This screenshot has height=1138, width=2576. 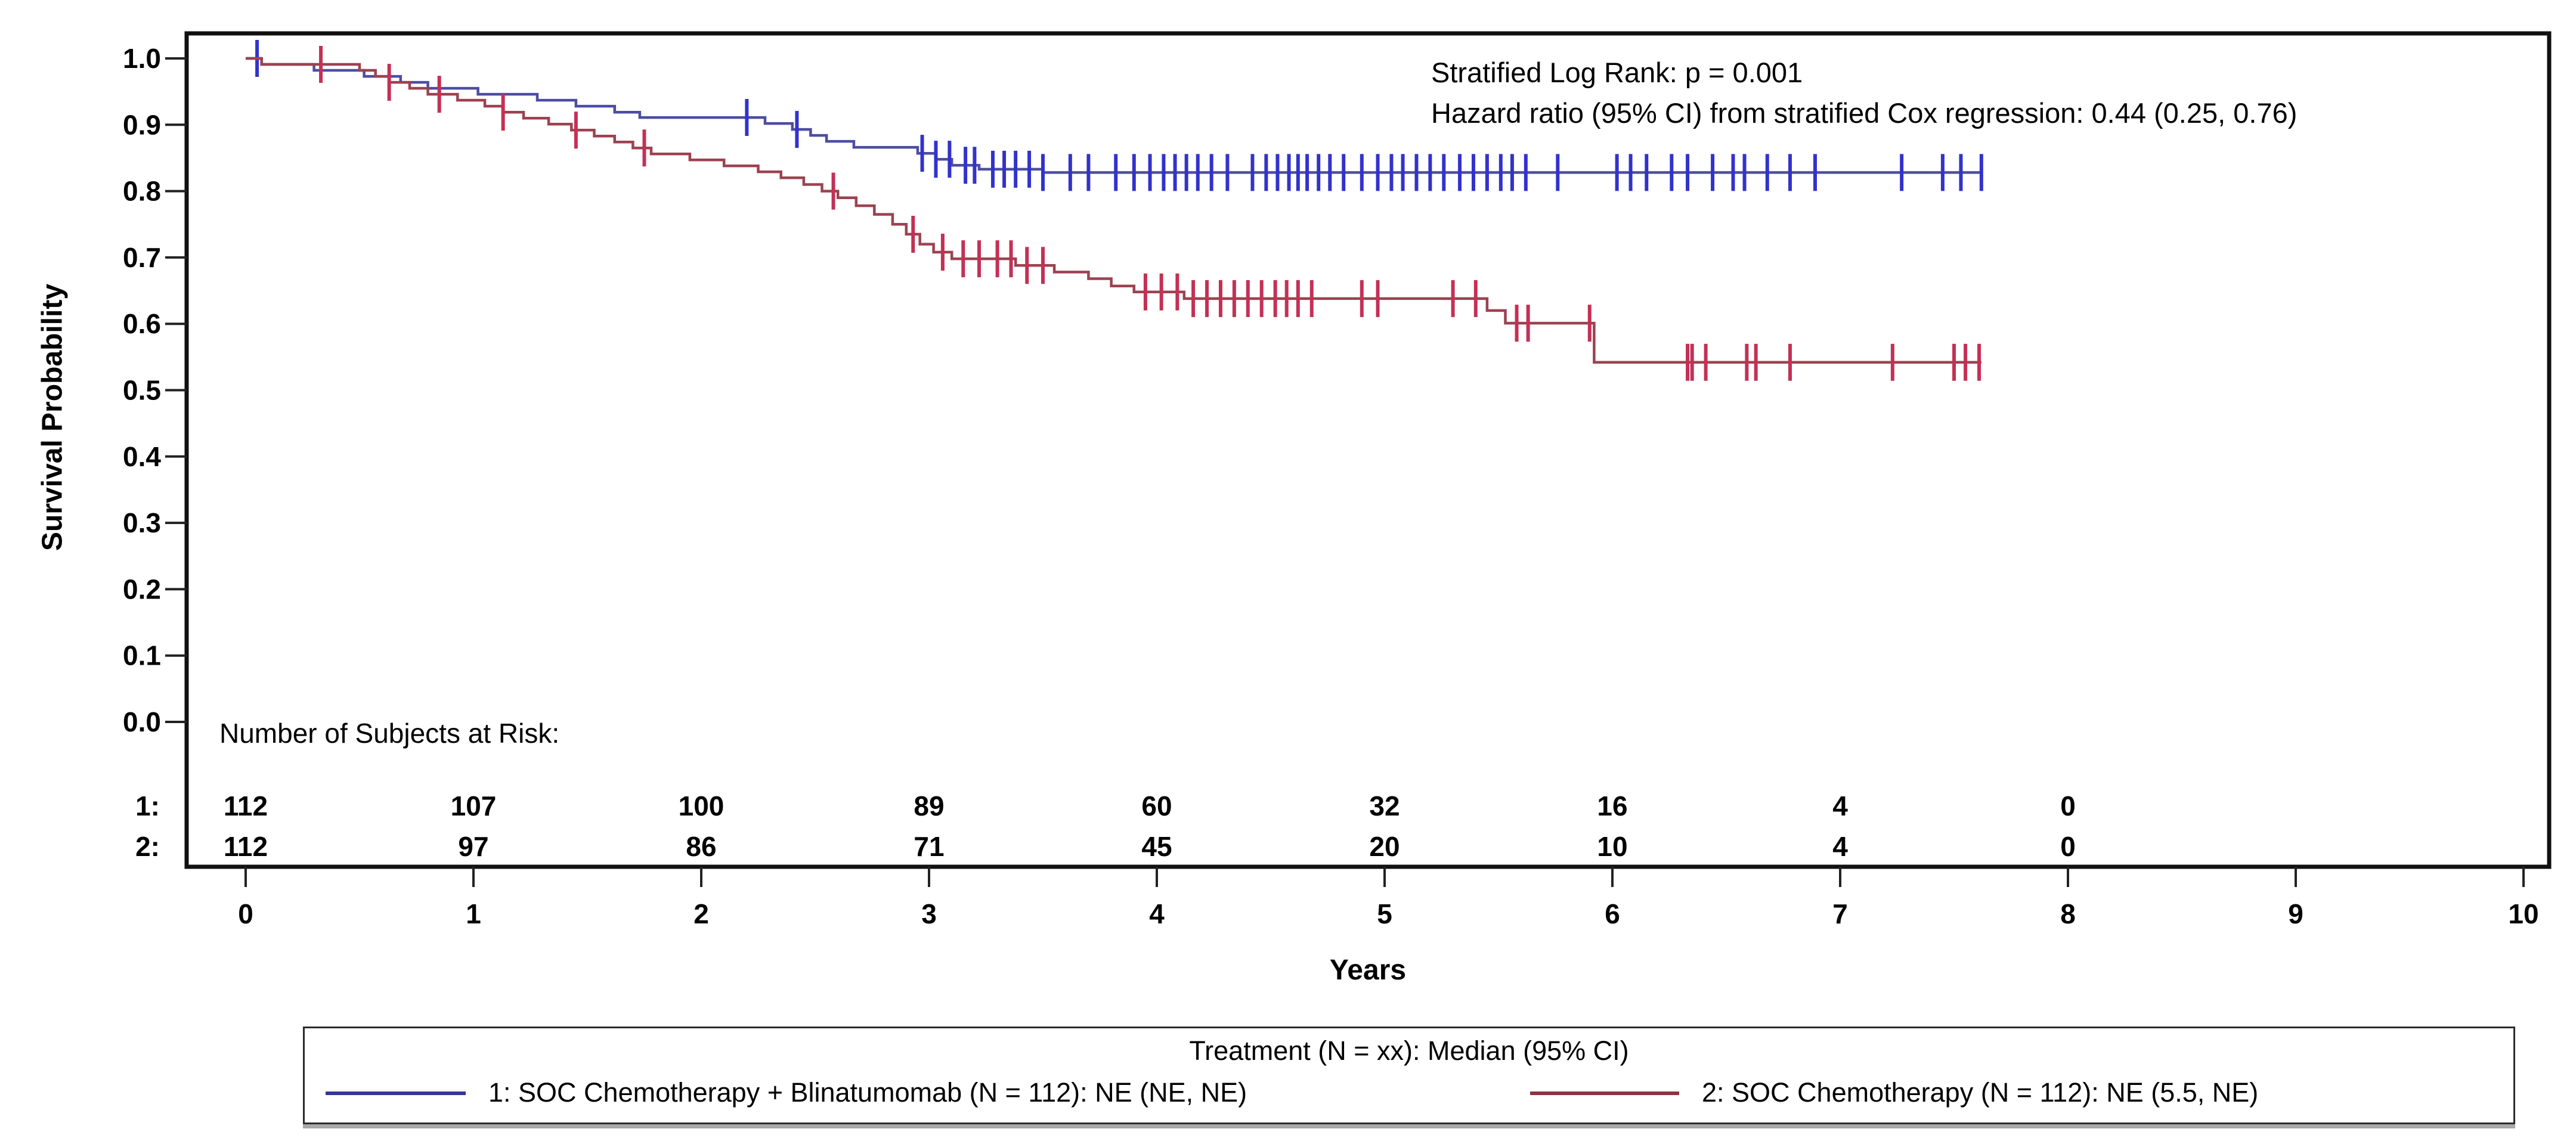 What do you see at coordinates (1605, 1093) in the screenshot?
I see `legend-line-sample-treatment2` at bounding box center [1605, 1093].